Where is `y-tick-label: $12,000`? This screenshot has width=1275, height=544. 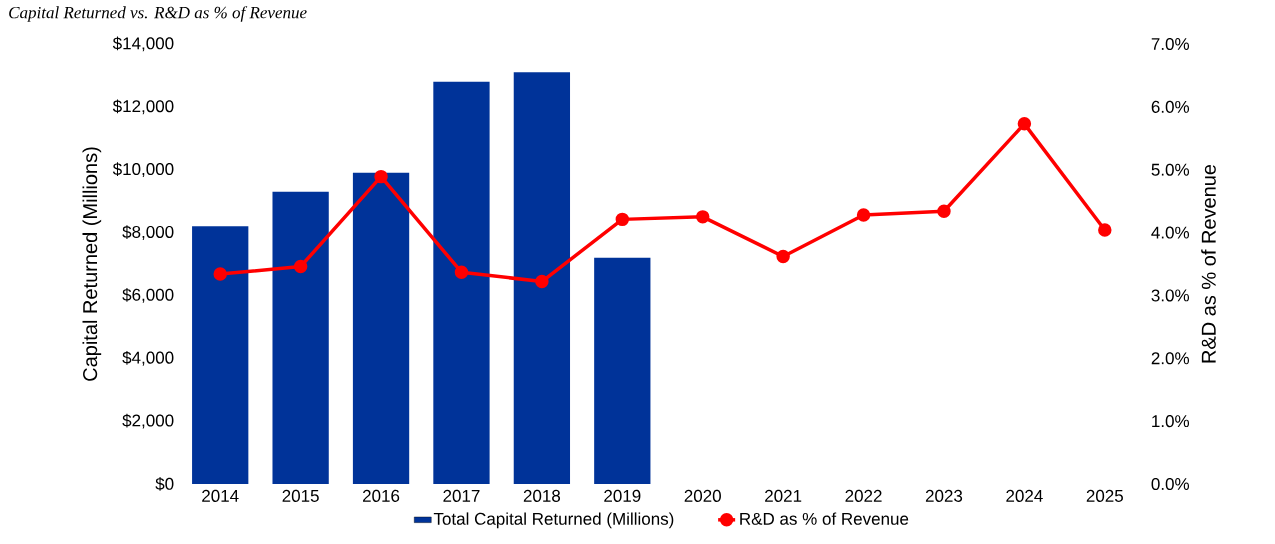
y-tick-label: $12,000 is located at coordinates (143, 107).